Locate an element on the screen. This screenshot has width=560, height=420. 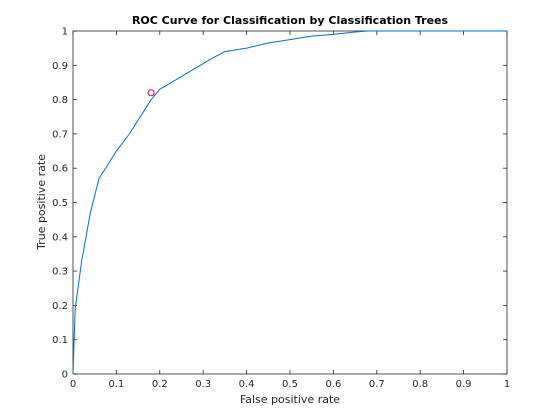
y-tick-label: 0.6 is located at coordinates (60, 169).